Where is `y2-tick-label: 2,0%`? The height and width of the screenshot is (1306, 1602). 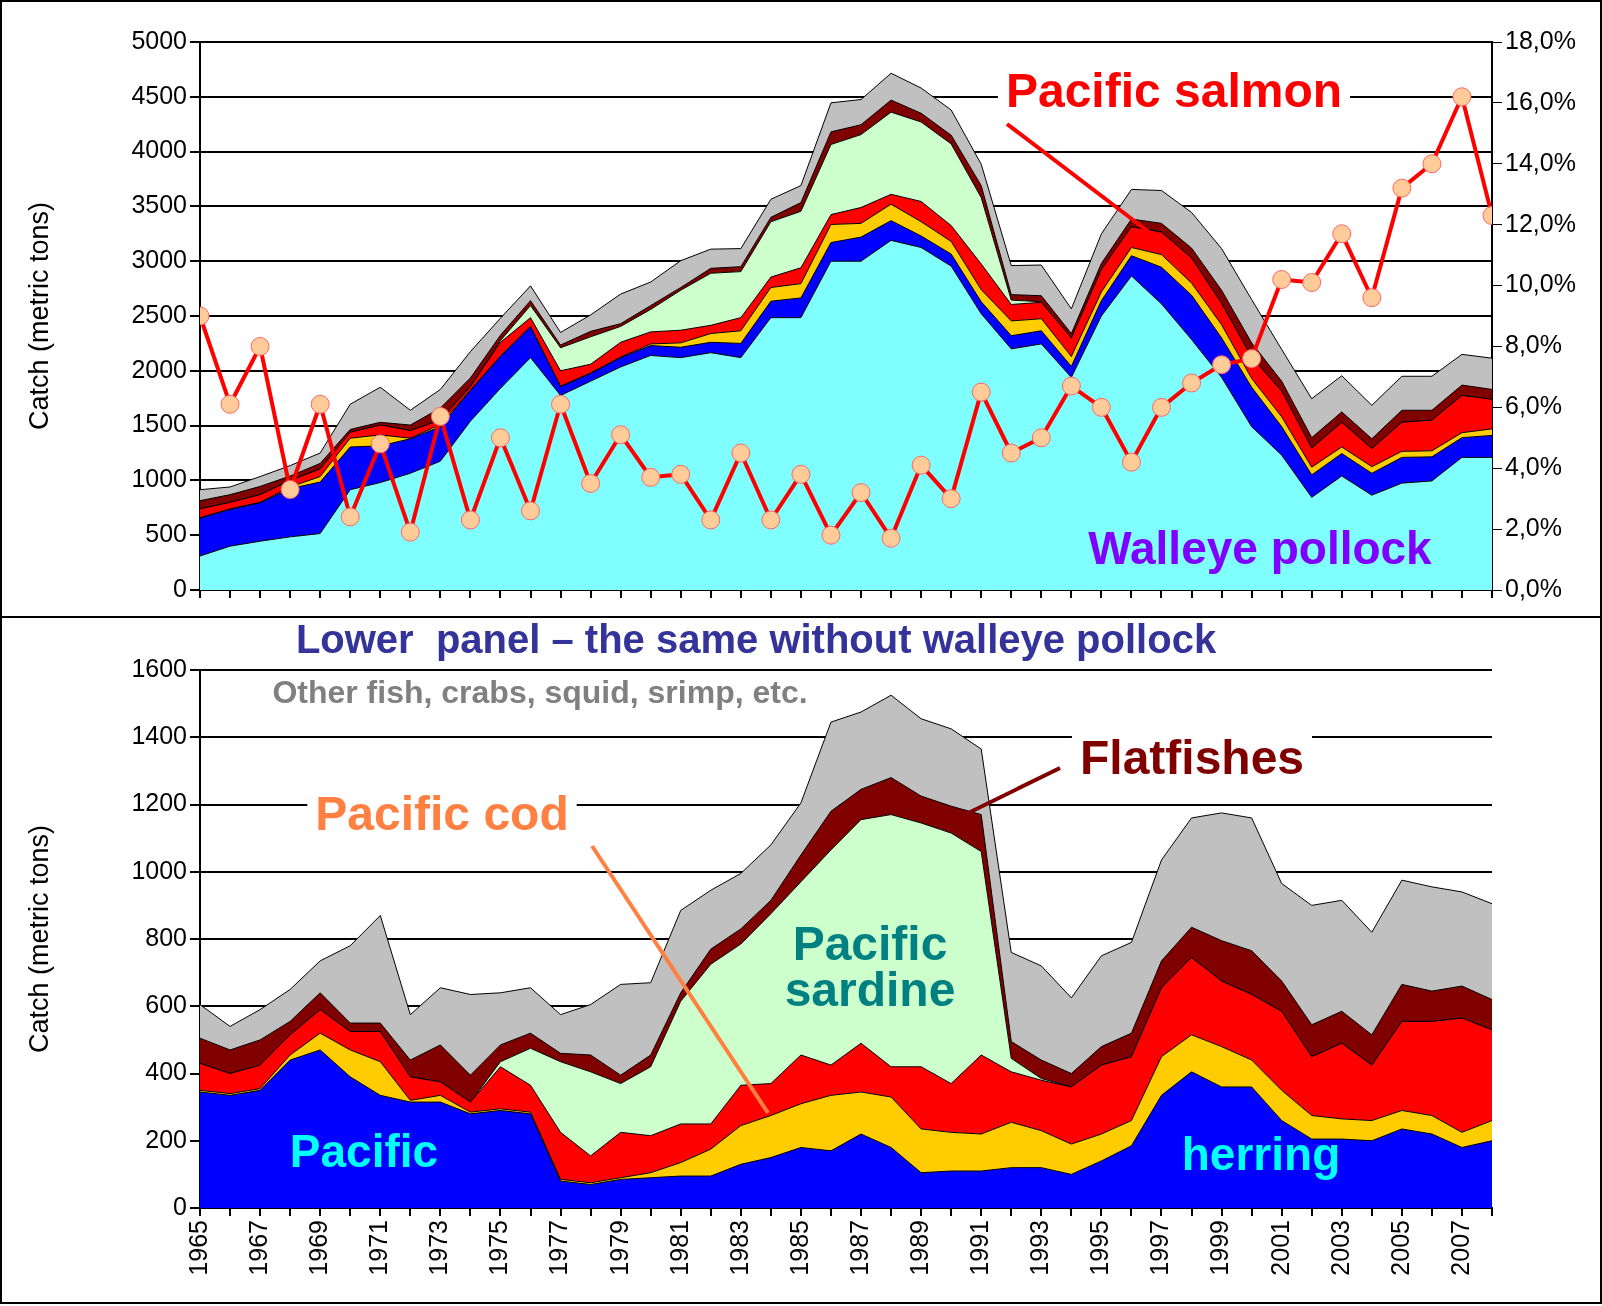
y2-tick-label: 2,0% is located at coordinates (1533, 527).